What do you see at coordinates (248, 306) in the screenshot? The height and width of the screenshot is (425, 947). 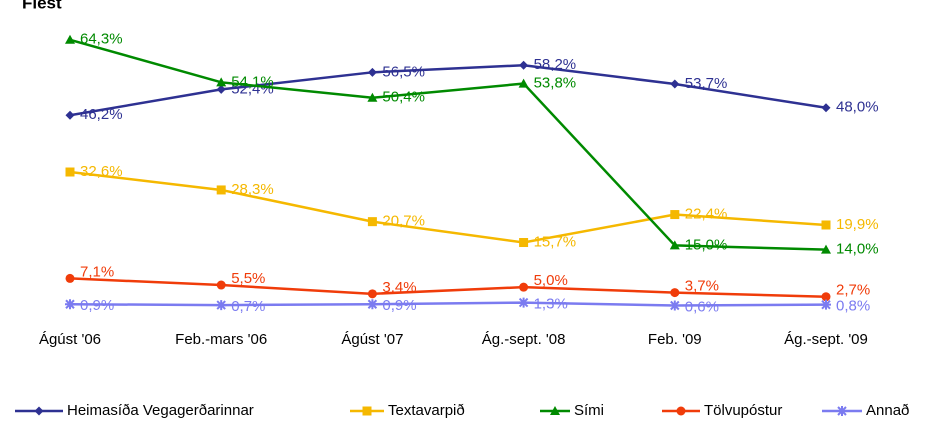 I see `data-label: 0,7%` at bounding box center [248, 306].